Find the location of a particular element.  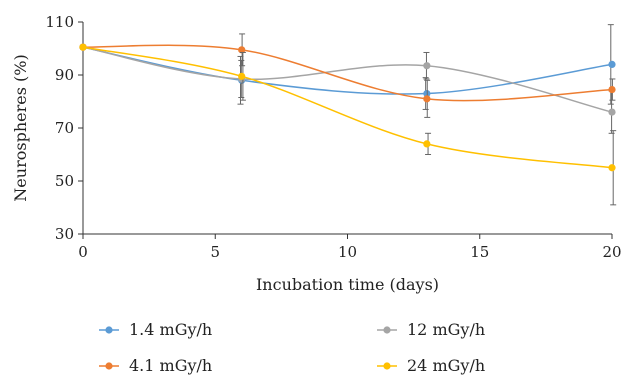

x-tick-label: 0 is located at coordinates (83, 252).